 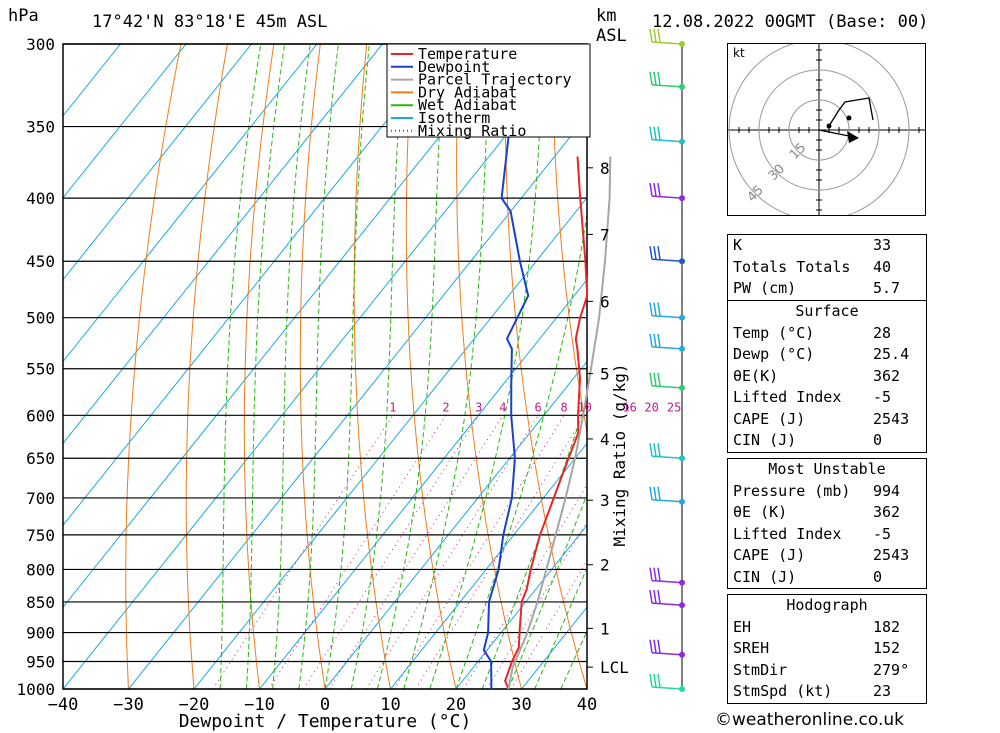 I want to click on pressure-tick-label: 350, so click(x=40, y=127).